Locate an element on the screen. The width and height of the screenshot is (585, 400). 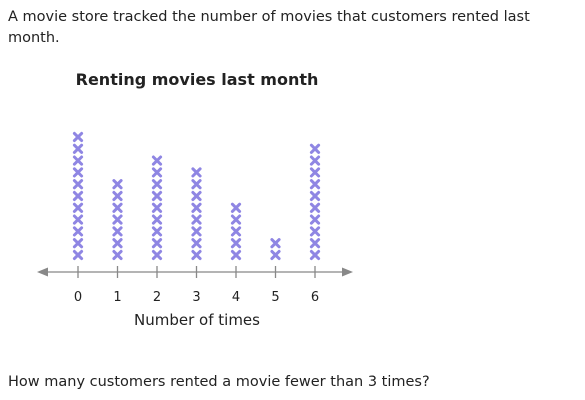
number-line is located at coordinates (195, 272).